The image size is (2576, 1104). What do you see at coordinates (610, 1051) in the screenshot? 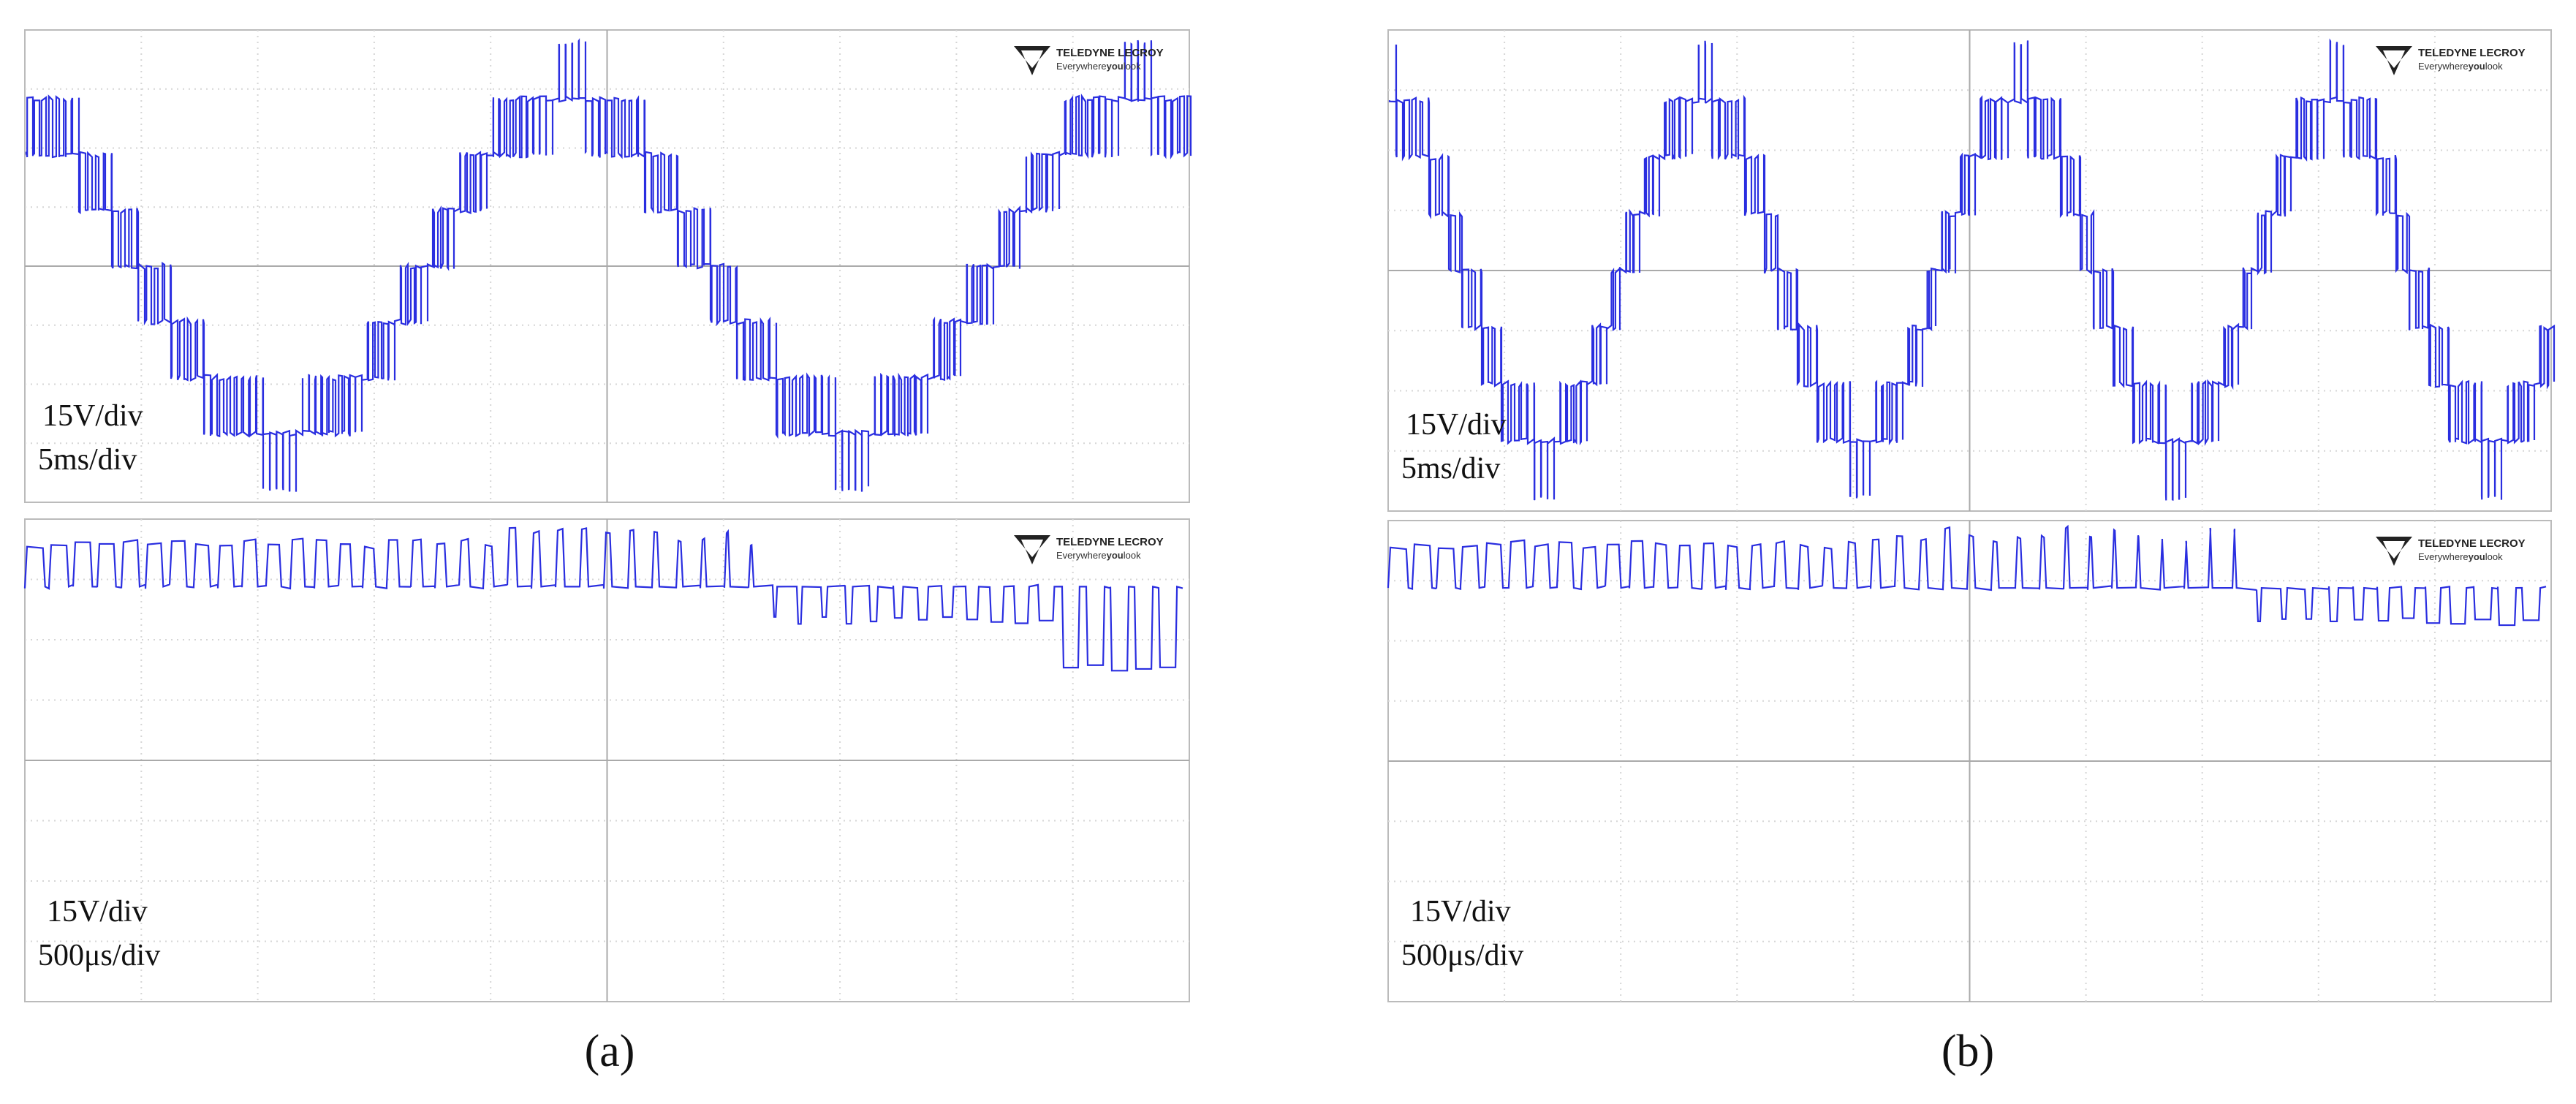
I see `panel-caption: (a)` at bounding box center [610, 1051].